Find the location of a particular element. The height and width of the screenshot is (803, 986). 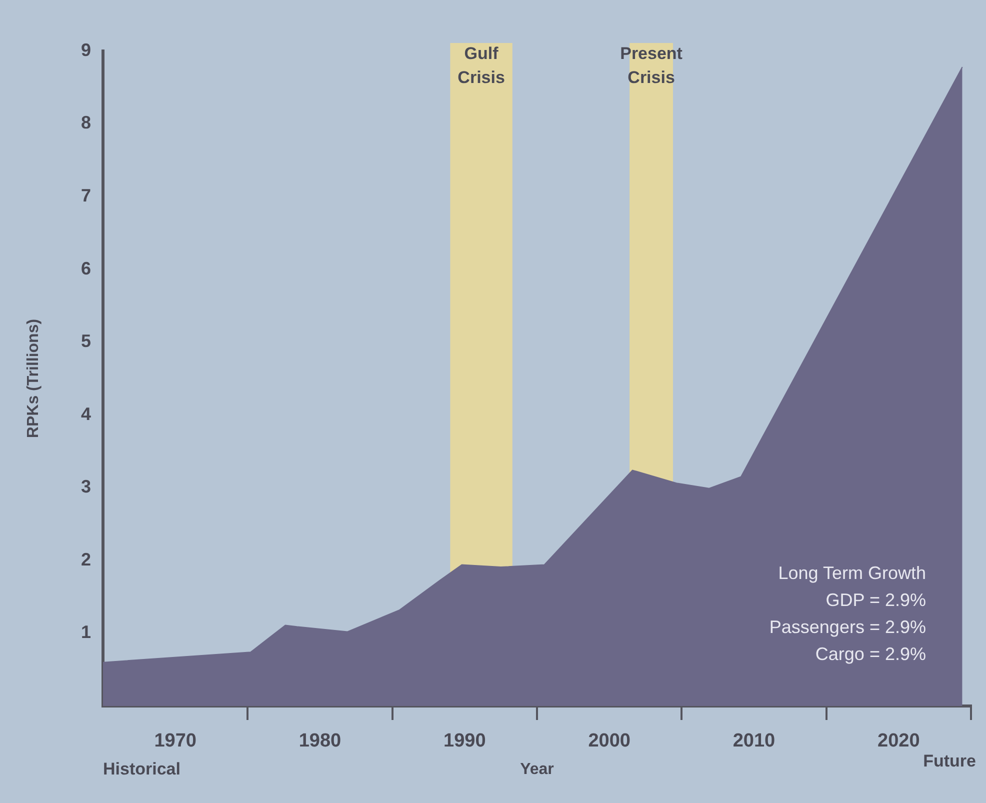

y-tick-label: 4 is located at coordinates (85, 414).